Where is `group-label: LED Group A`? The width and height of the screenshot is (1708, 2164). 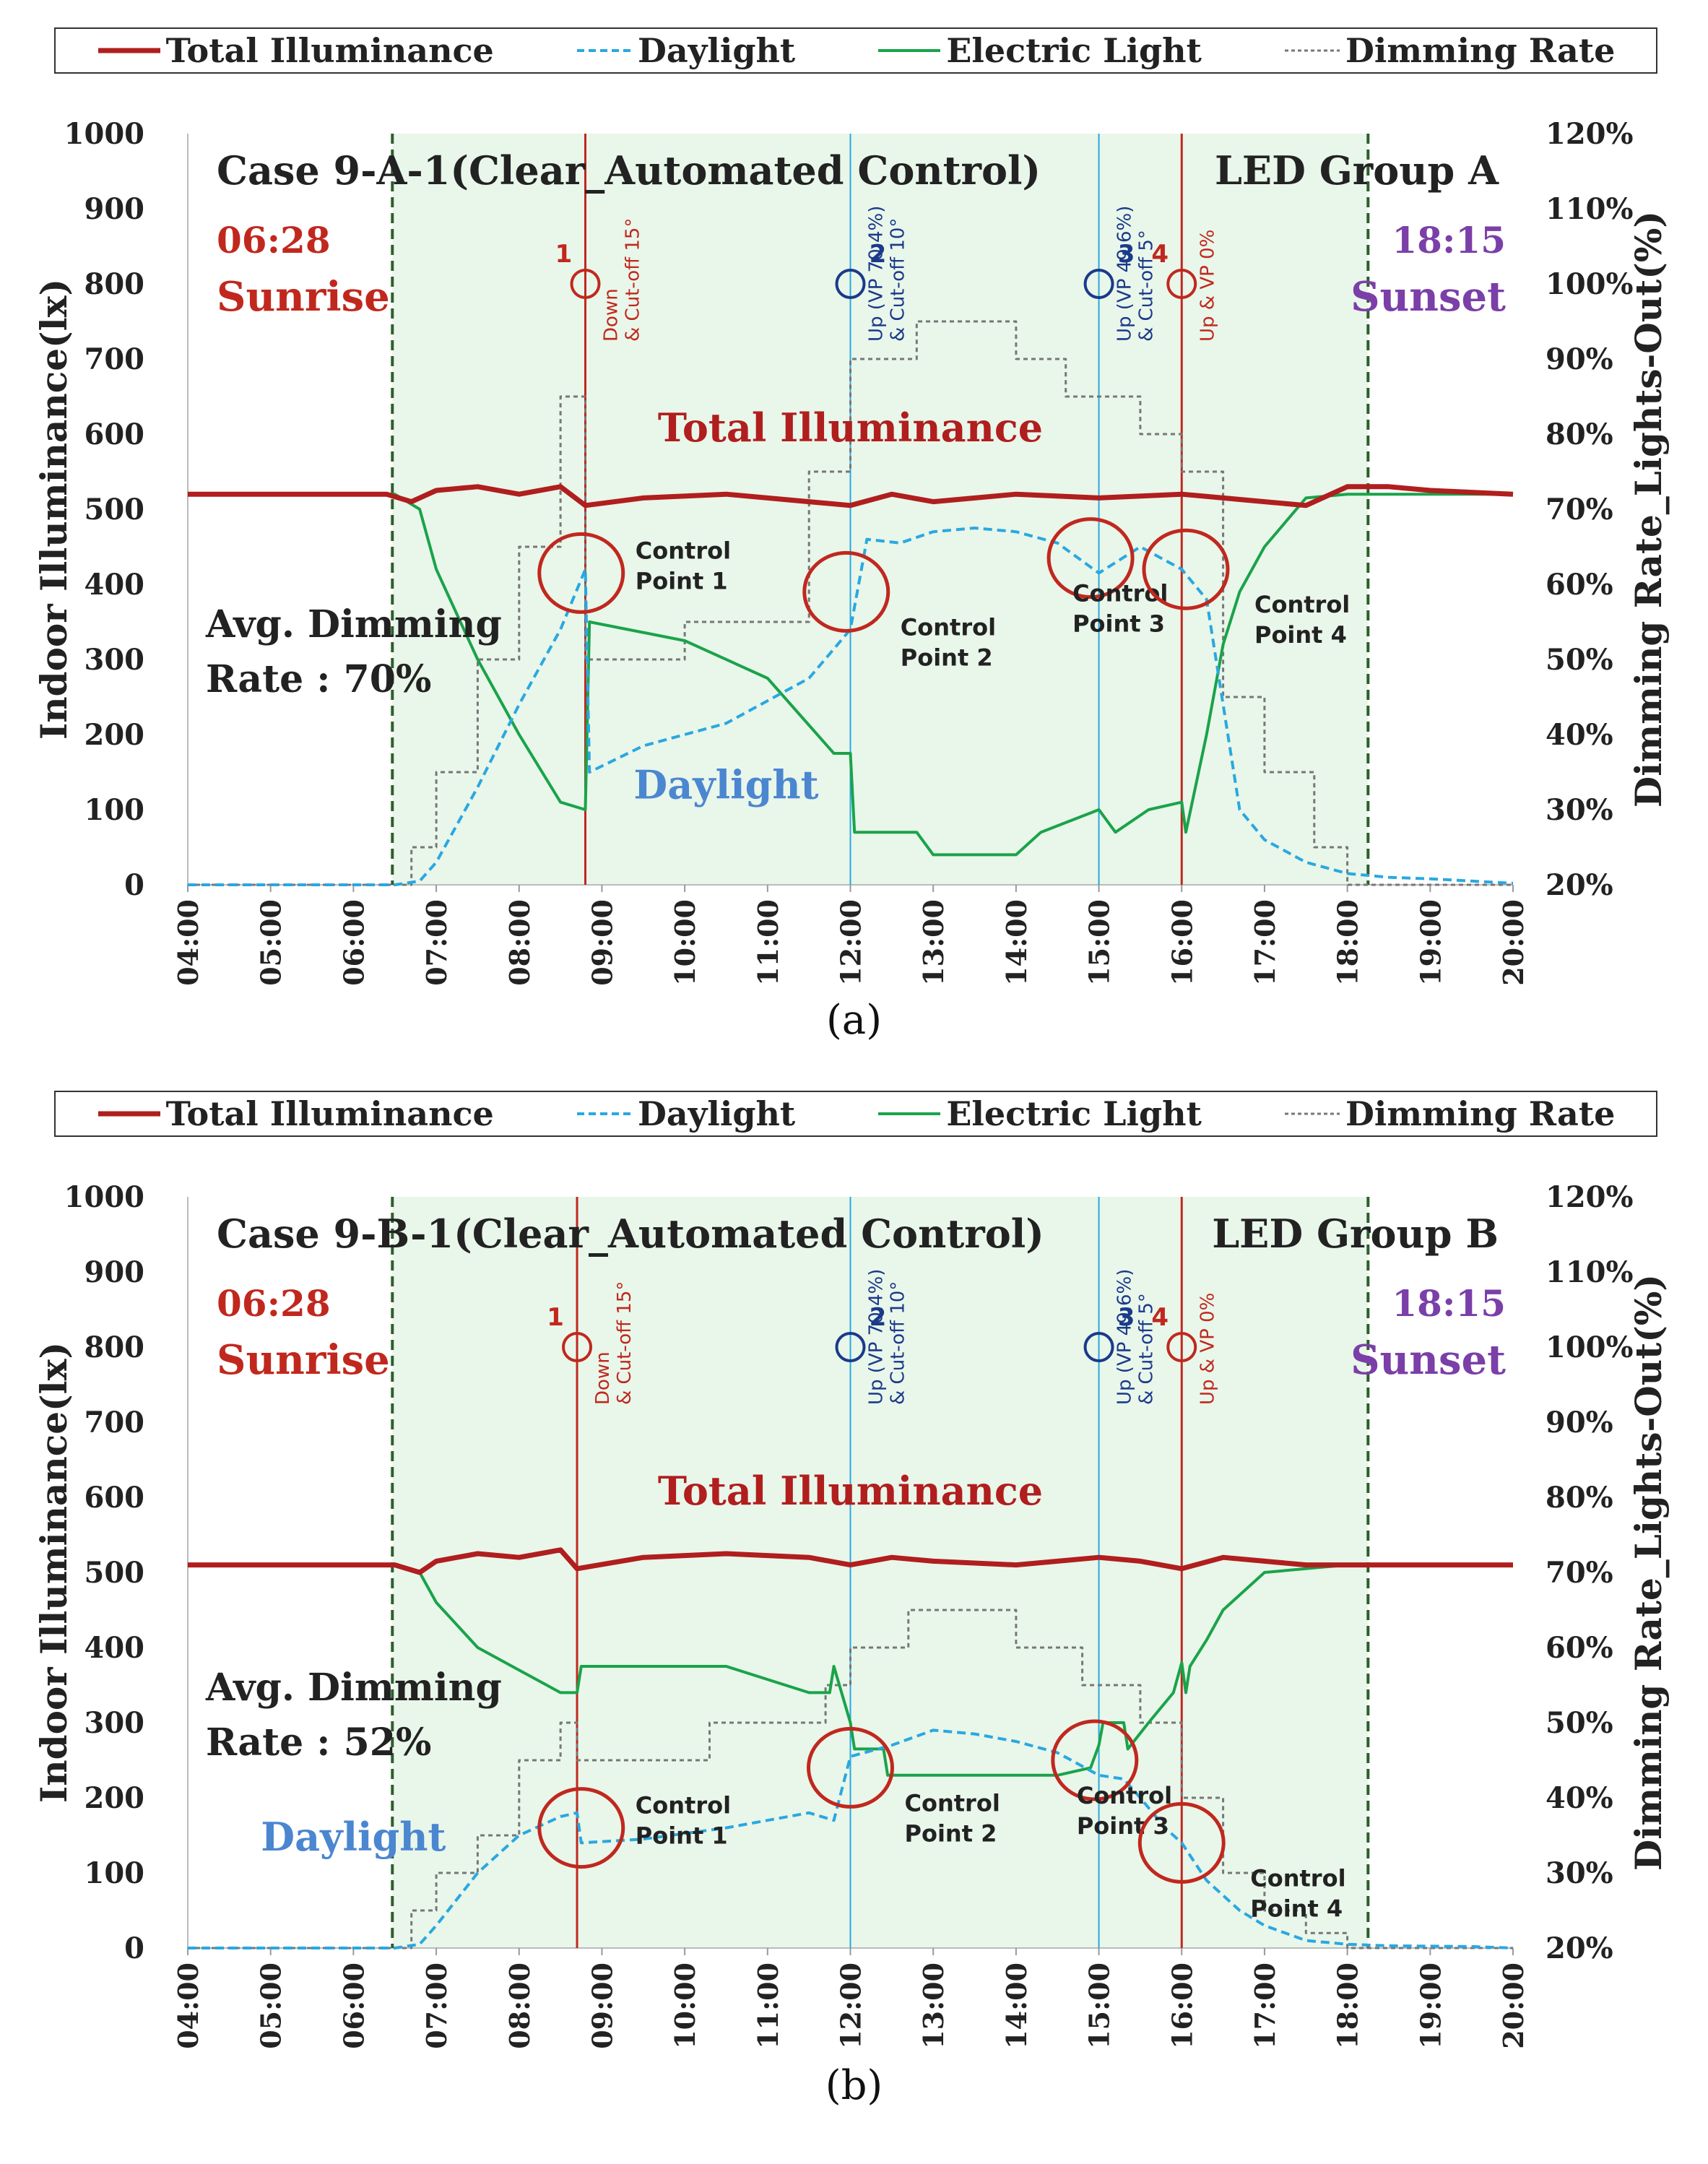
group-label: LED Group A is located at coordinates (1357, 170).